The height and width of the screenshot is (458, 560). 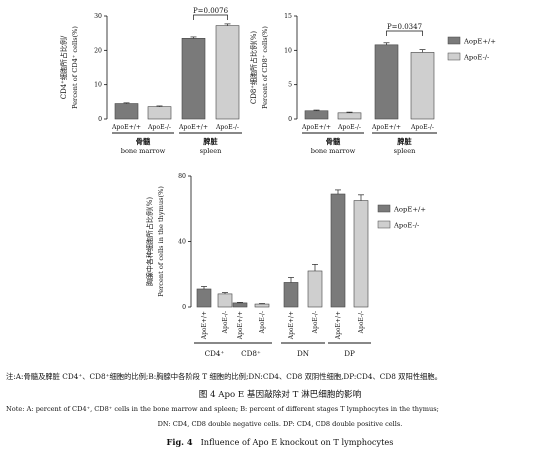 What do you see at coordinates (280, 395) in the screenshot?
I see `caption-zh-title: 图 4 Apo E 基因敲除对 T 淋巴细胞的影响` at bounding box center [280, 395].